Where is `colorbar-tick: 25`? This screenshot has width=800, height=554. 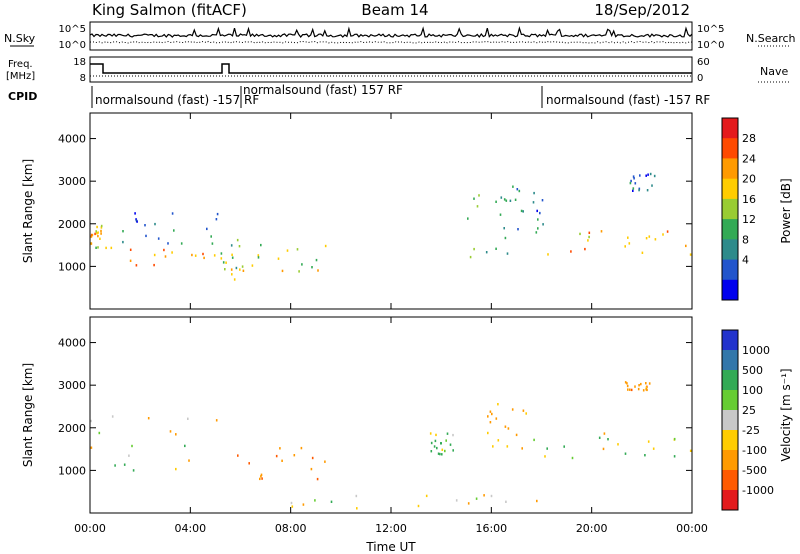 colorbar-tick: 25 is located at coordinates (749, 410).